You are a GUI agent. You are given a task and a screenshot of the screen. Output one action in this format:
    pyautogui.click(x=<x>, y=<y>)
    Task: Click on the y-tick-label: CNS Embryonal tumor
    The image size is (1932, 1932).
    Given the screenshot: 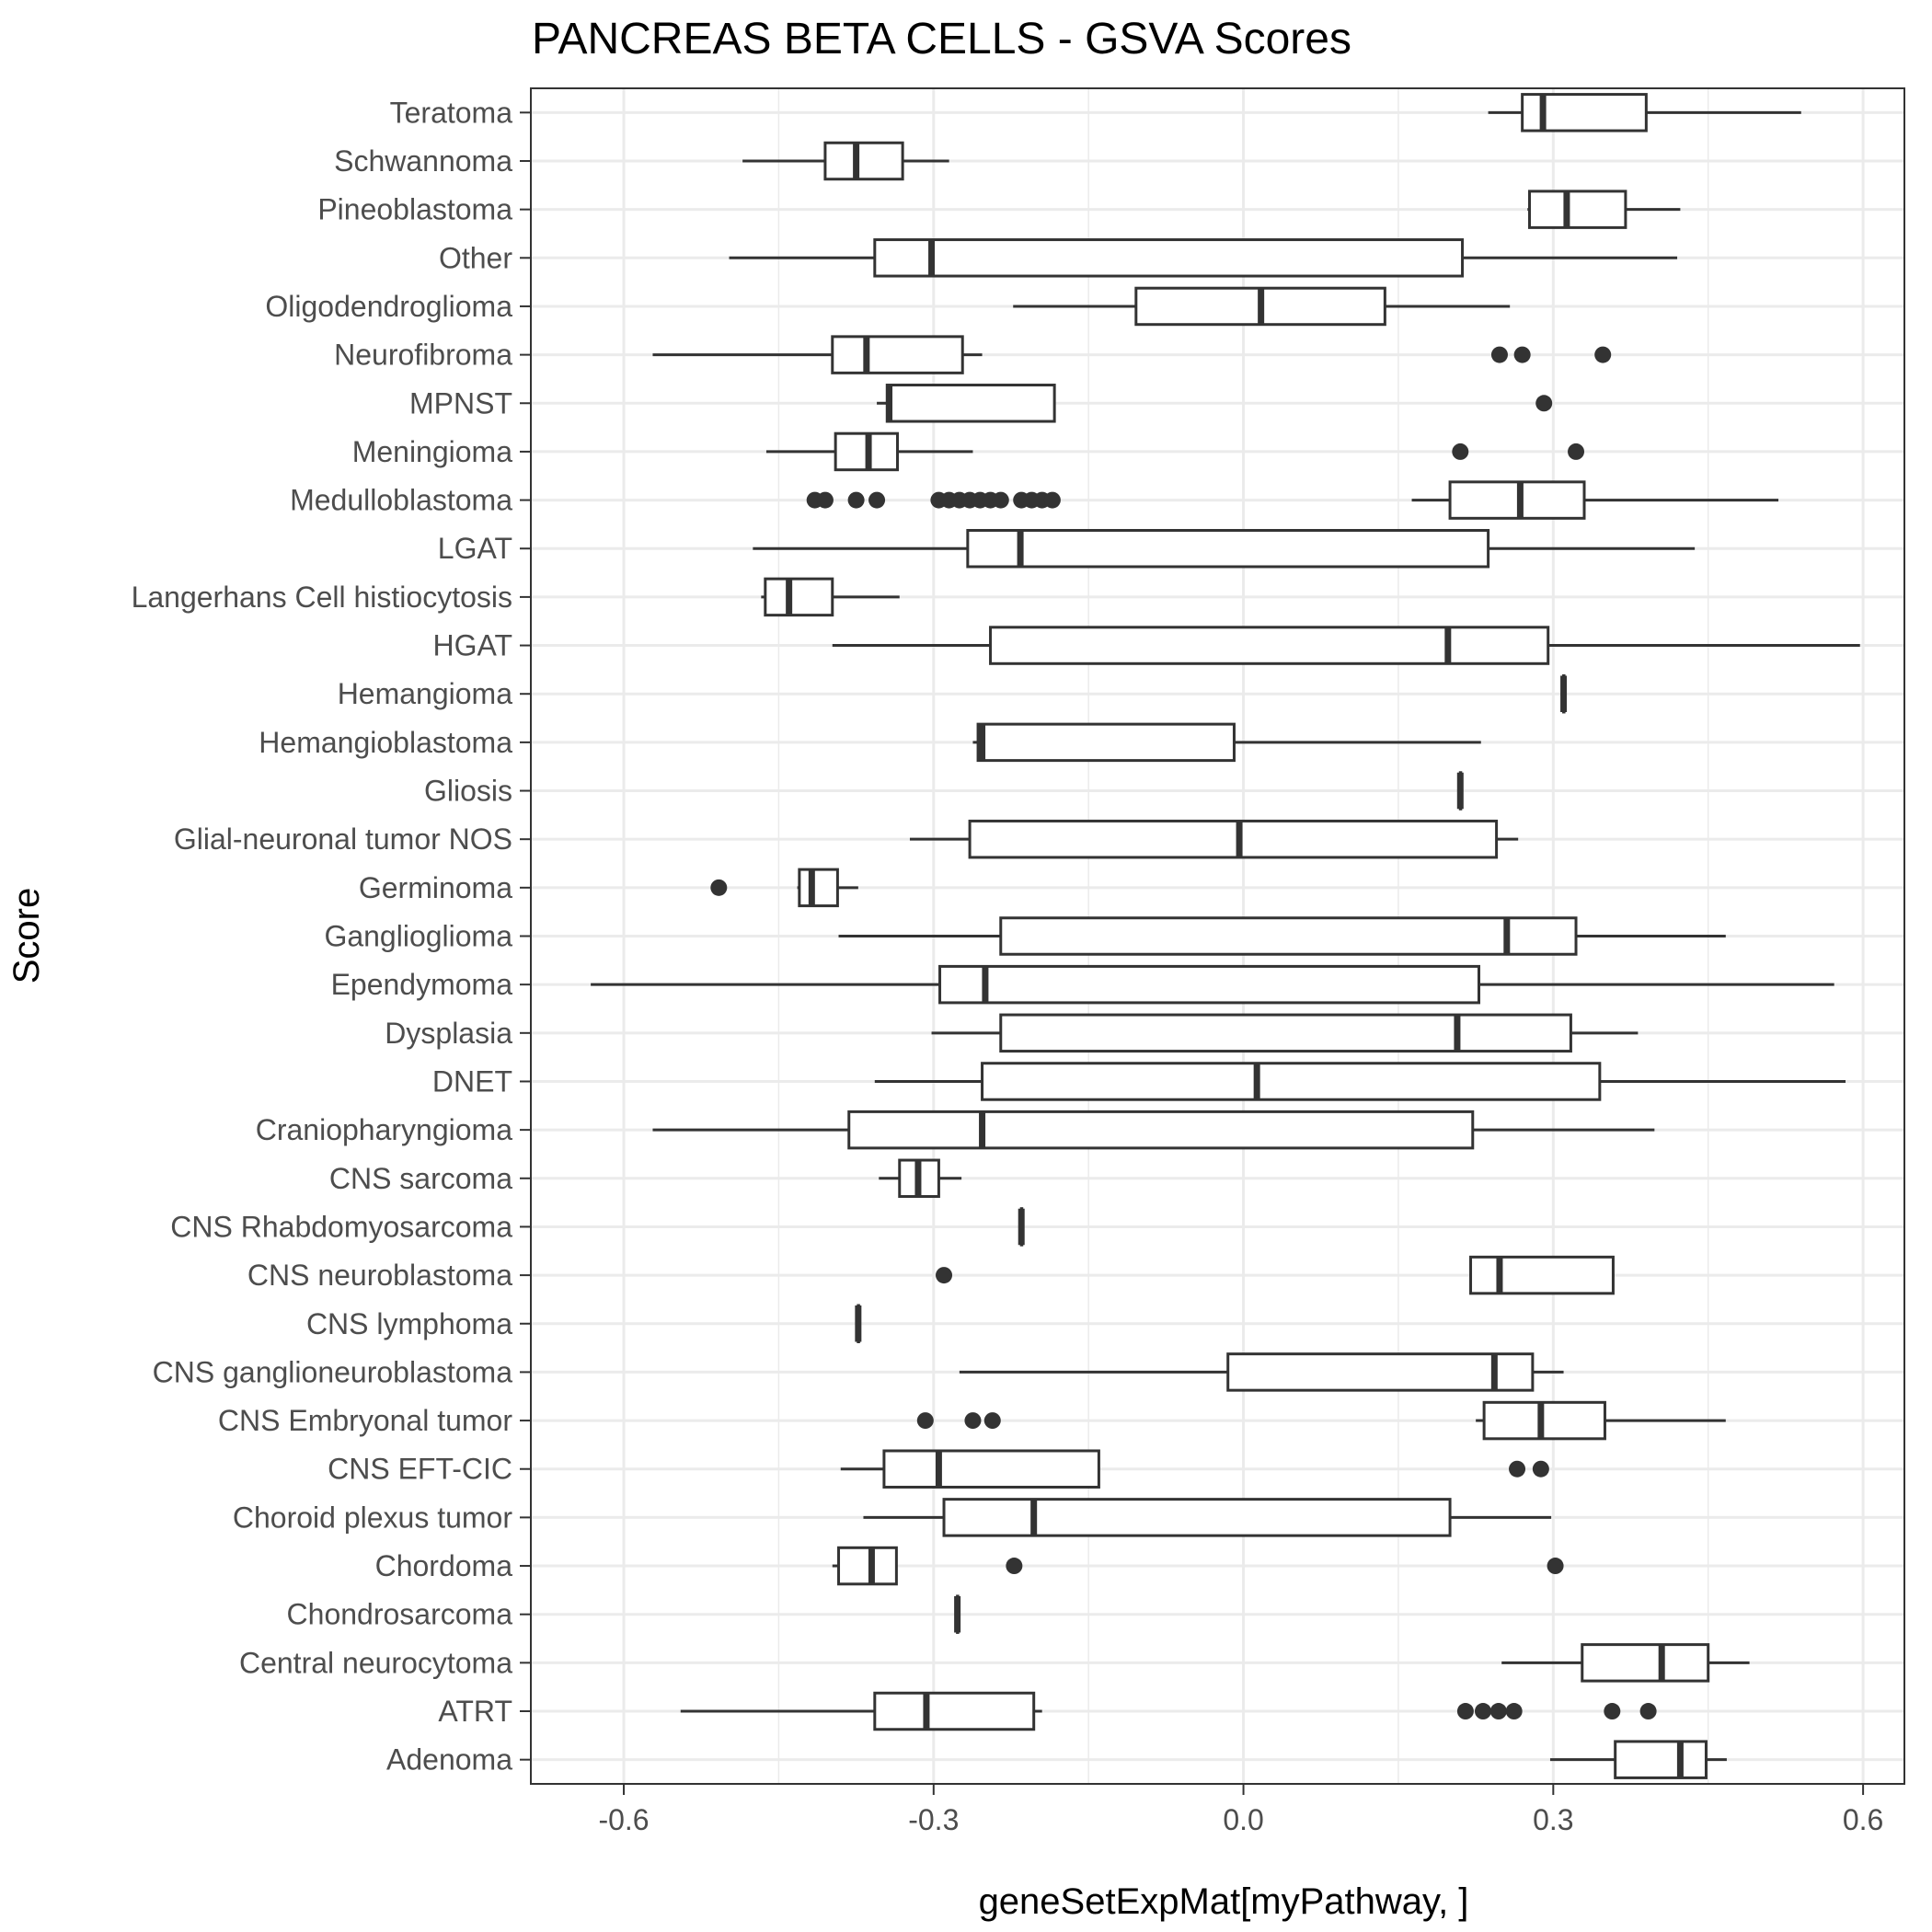 What is the action you would take?
    pyautogui.click(x=365, y=1420)
    